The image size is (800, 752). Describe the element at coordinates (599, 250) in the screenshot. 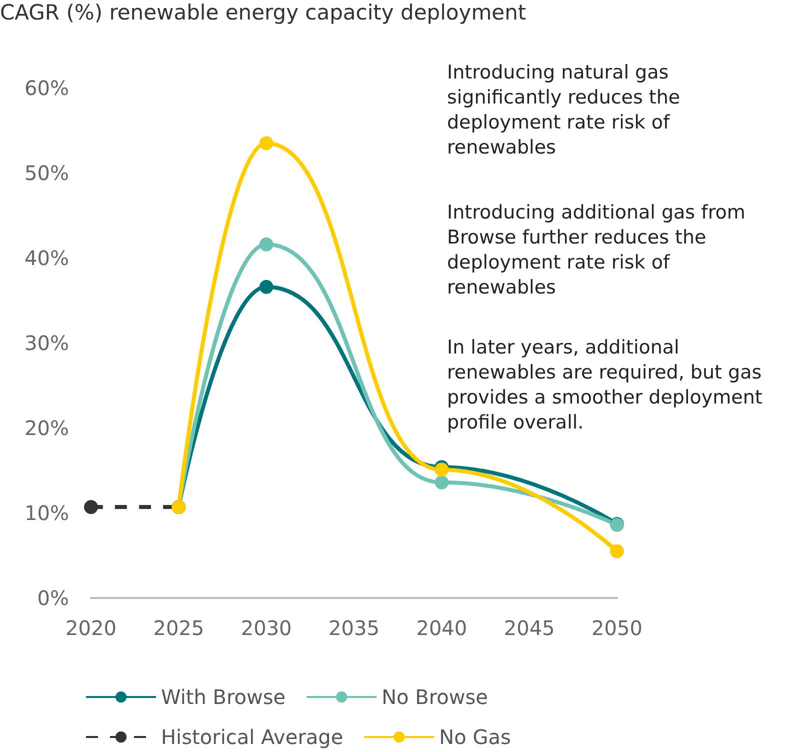

I see `annotation: Introducing additional gas from Browse further reduces the deployment rate risk of renewables` at that location.